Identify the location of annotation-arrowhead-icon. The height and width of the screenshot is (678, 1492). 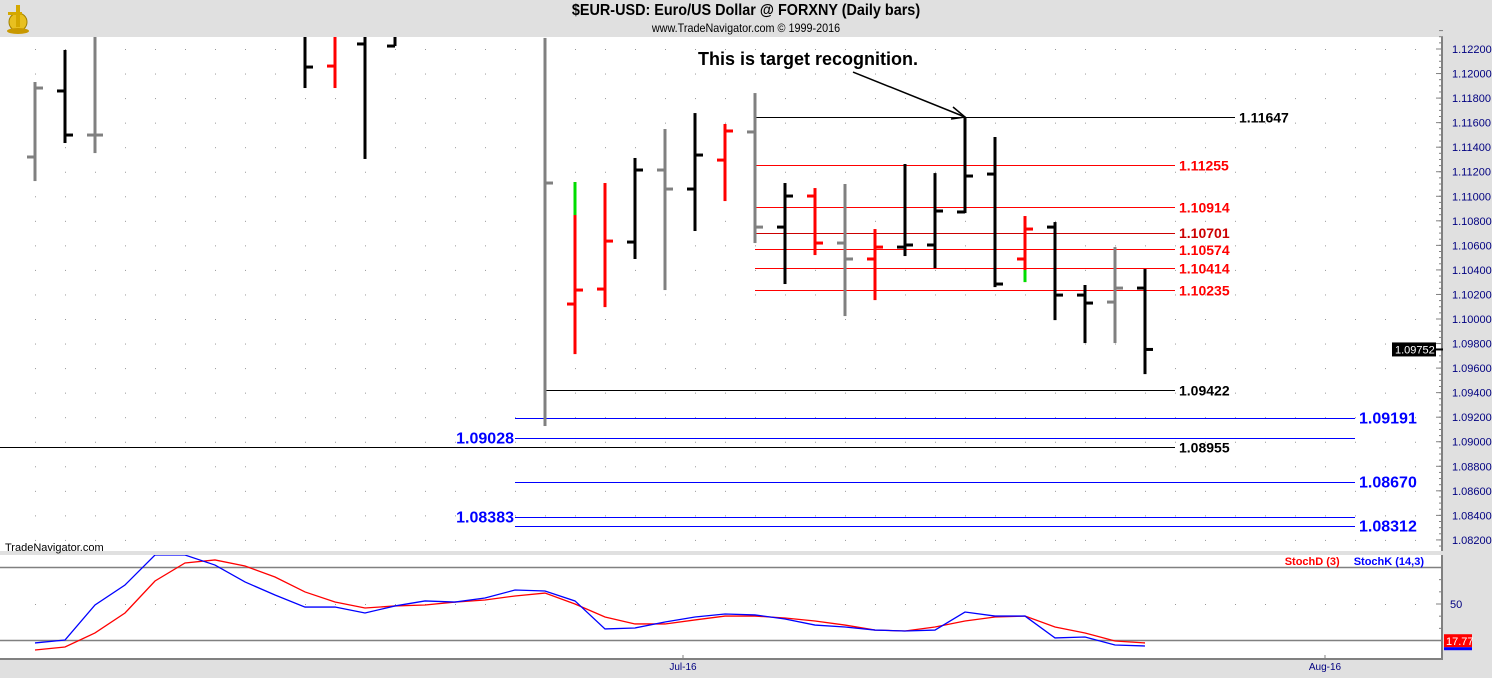
(958, 113).